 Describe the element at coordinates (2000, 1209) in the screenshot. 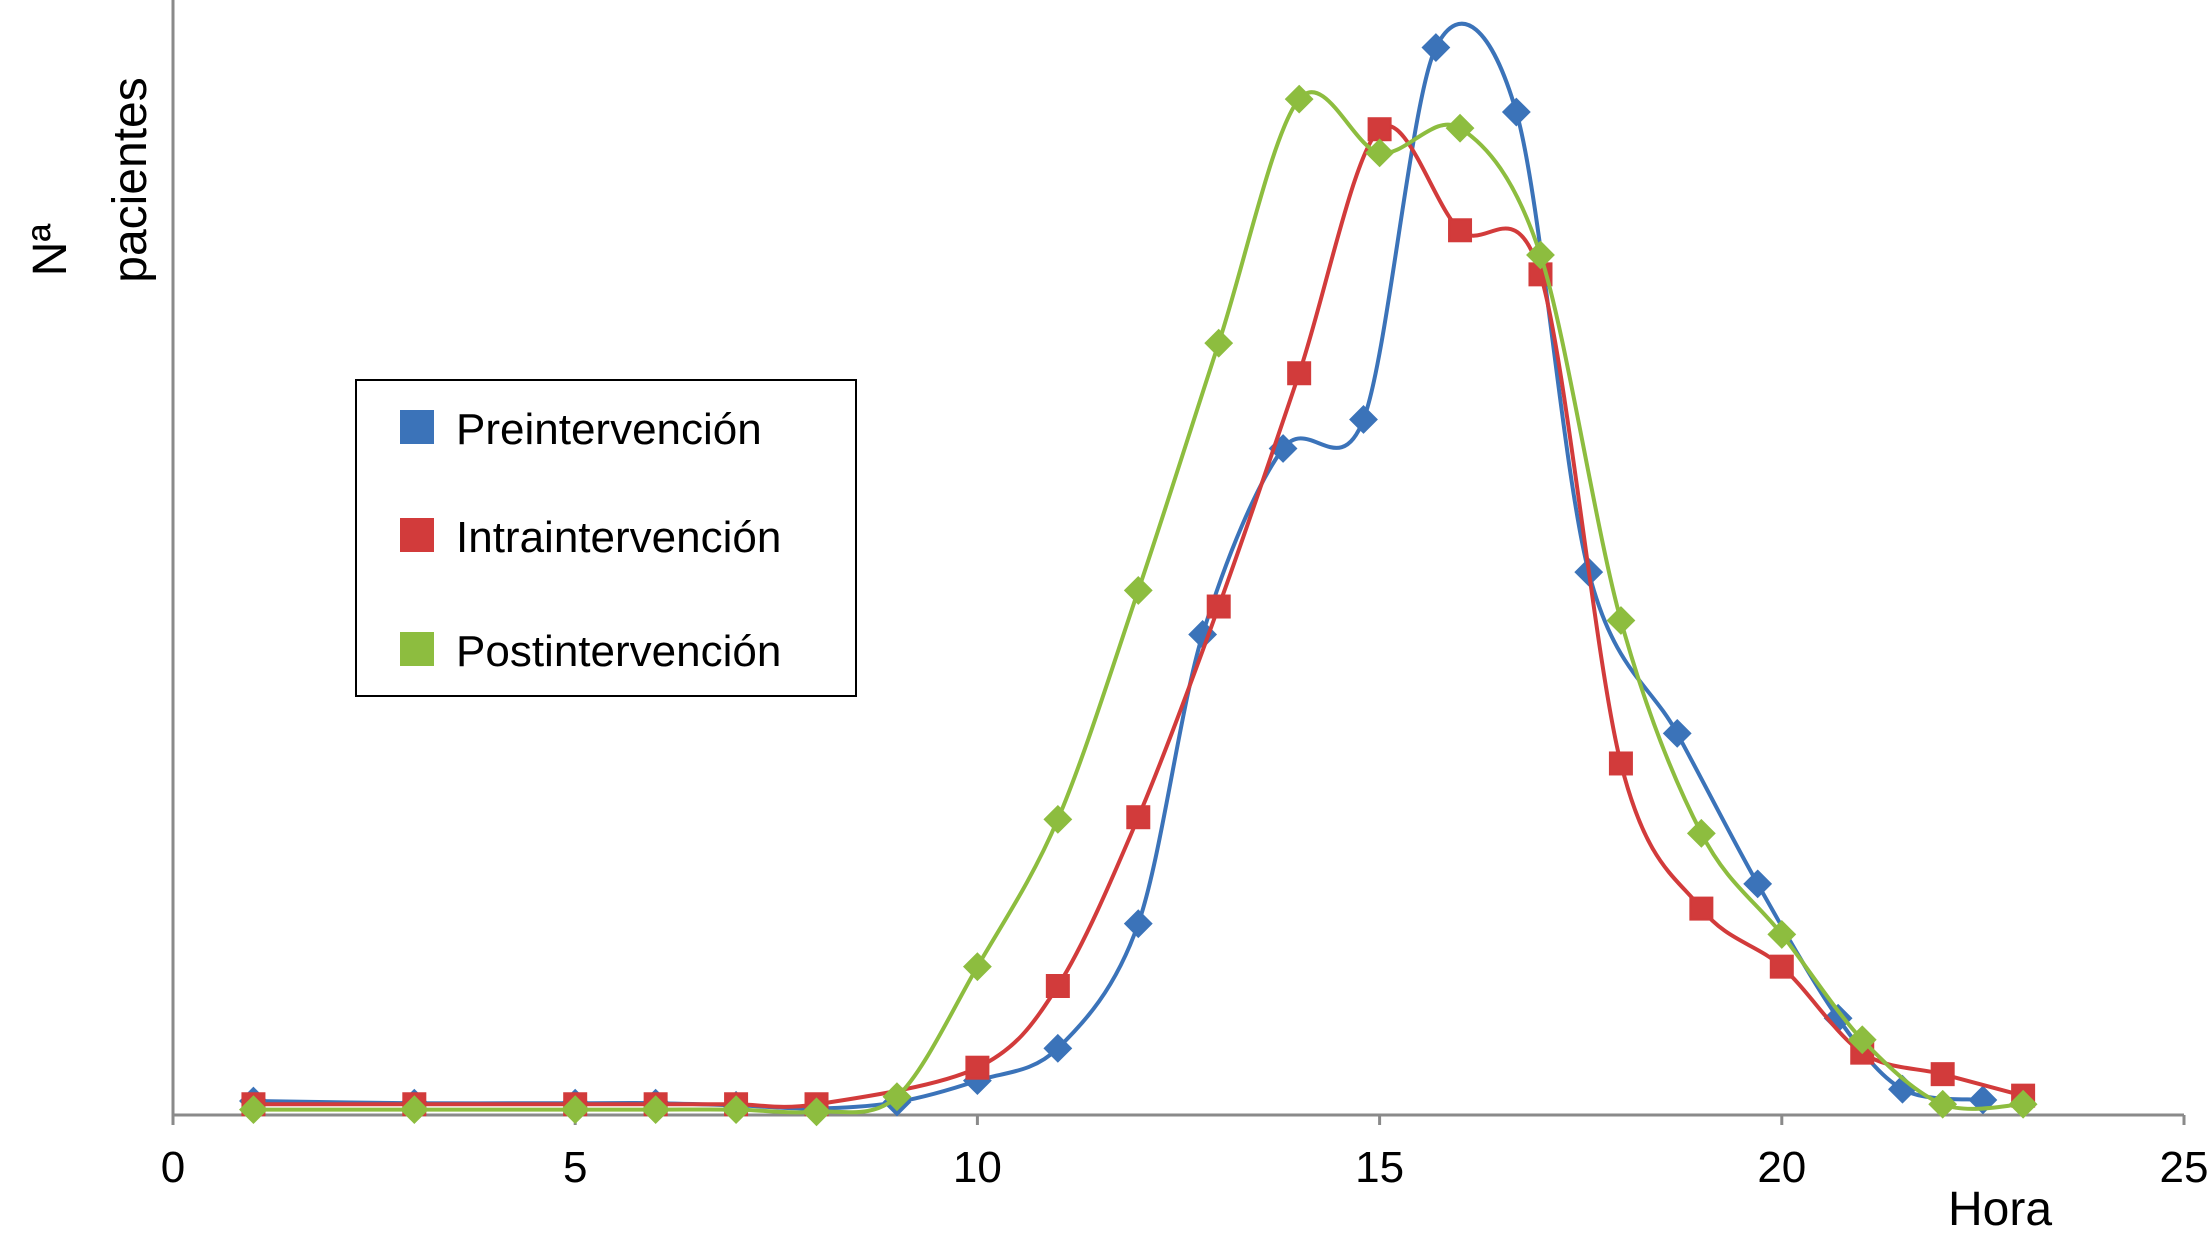

I see `x-axis-title: Hora` at that location.